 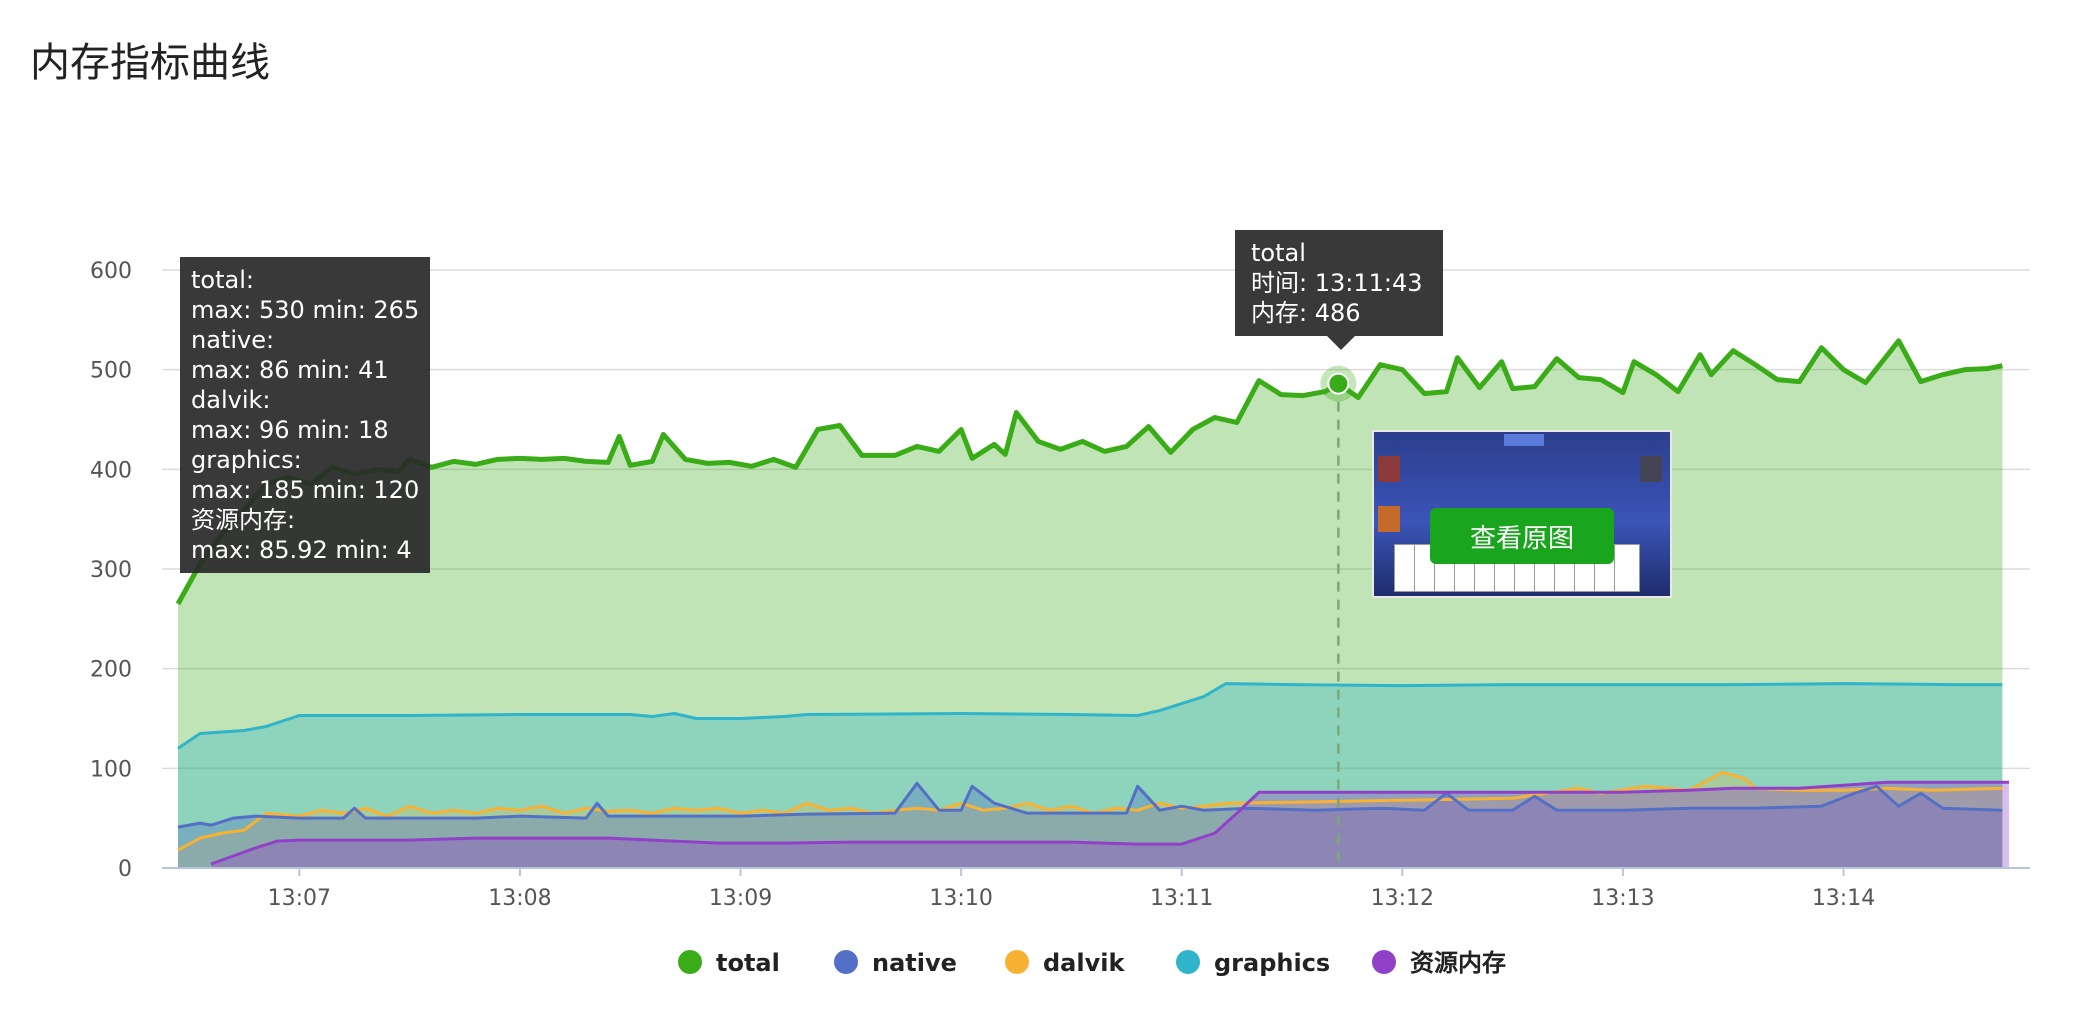 I want to click on x-tick-label: 13:08, so click(x=519, y=898).